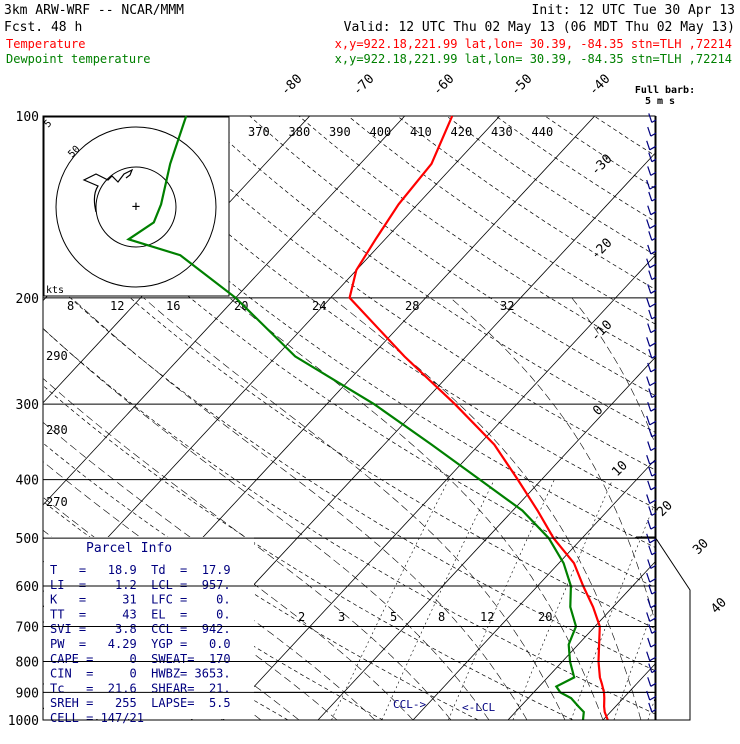 The height and width of the screenshot is (744, 740). What do you see at coordinates (27, 627) in the screenshot?
I see `pressure-tick-label: 700` at bounding box center [27, 627].